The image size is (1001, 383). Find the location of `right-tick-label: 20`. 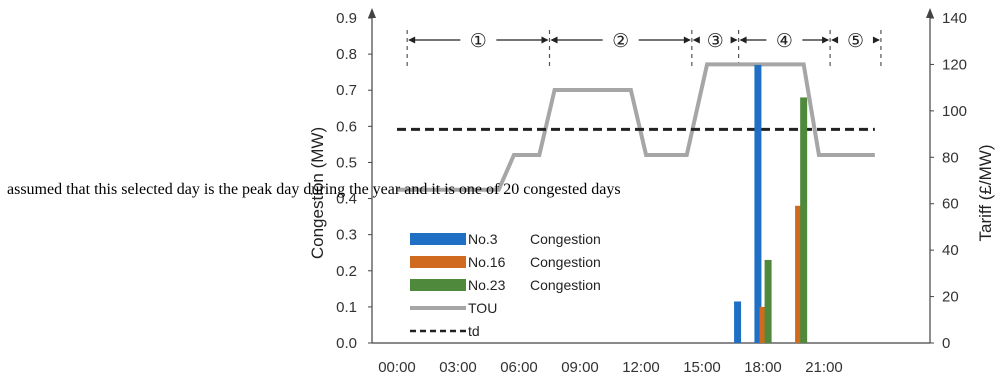

right-tick-label: 20 is located at coordinates (950, 297).